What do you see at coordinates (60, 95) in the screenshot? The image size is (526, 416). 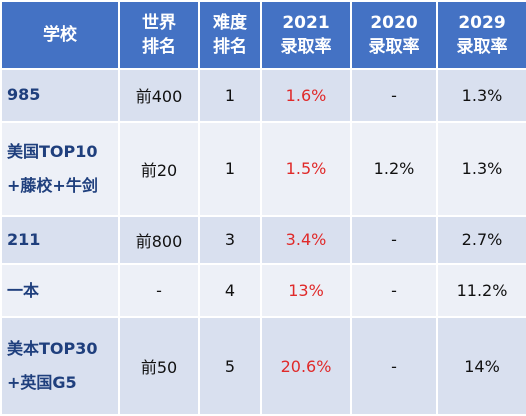 I see `school-cell: 985` at bounding box center [60, 95].